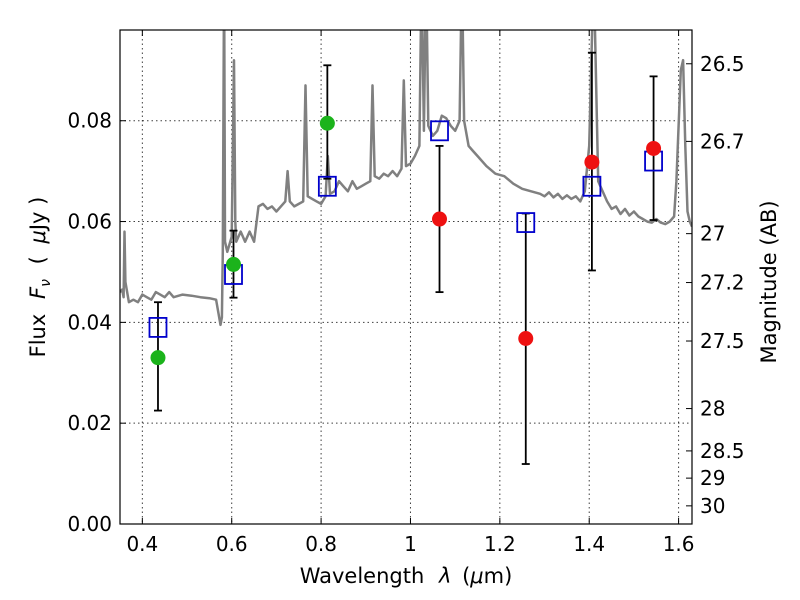 This screenshot has width=800, height=600. What do you see at coordinates (500, 544) in the screenshot?
I see `x-tick-label: 1.2` at bounding box center [500, 544].